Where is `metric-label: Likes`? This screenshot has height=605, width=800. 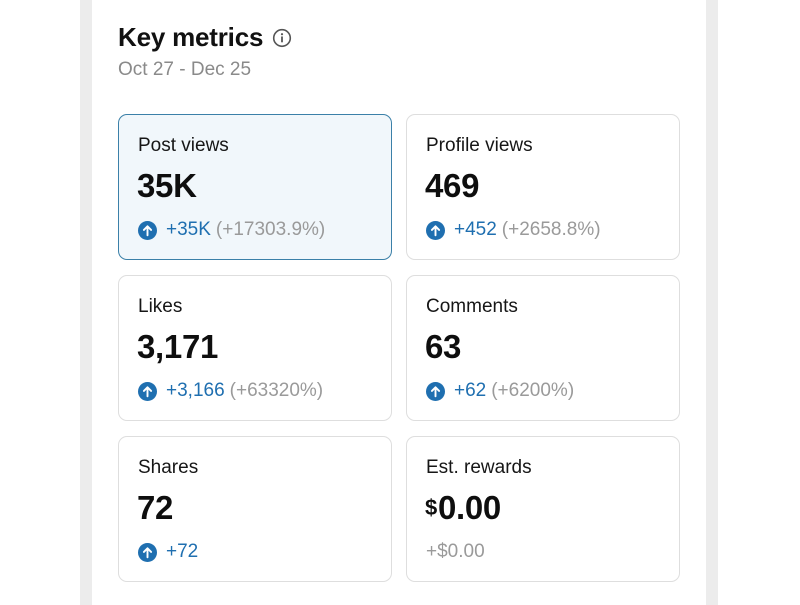 metric-label: Likes is located at coordinates (160, 306).